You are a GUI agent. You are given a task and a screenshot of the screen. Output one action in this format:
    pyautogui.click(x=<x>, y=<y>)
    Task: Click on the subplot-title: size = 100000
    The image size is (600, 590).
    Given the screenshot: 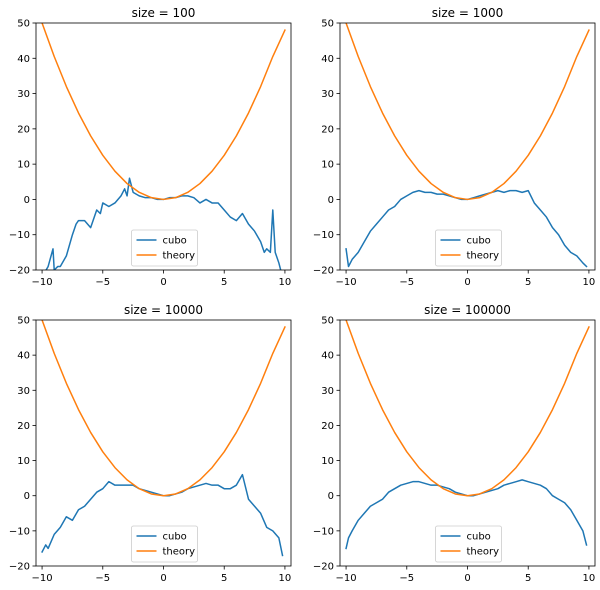 What is the action you would take?
    pyautogui.click(x=467, y=310)
    